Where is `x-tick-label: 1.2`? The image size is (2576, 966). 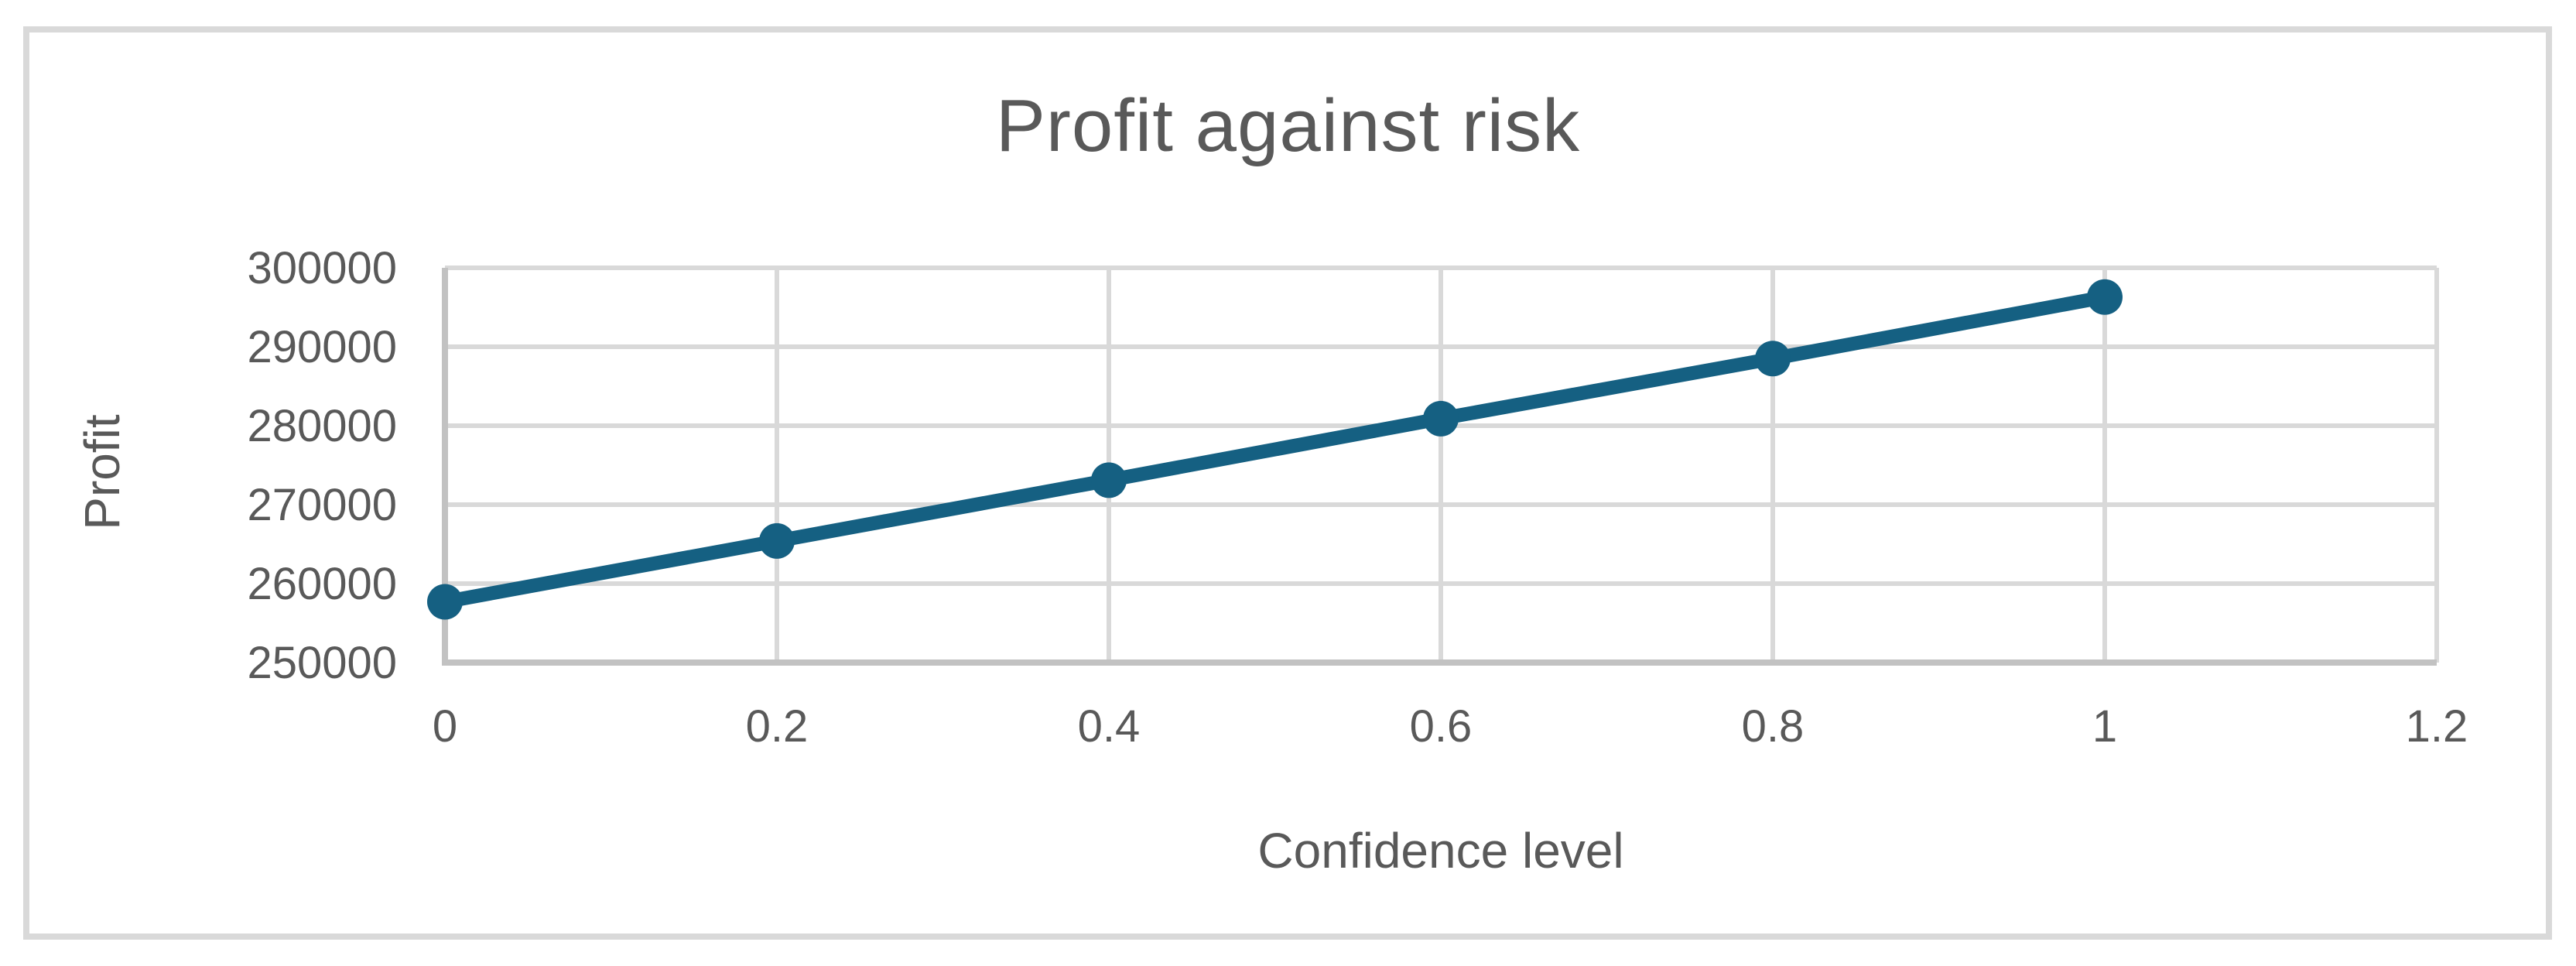 x-tick-label: 1.2 is located at coordinates (2437, 726).